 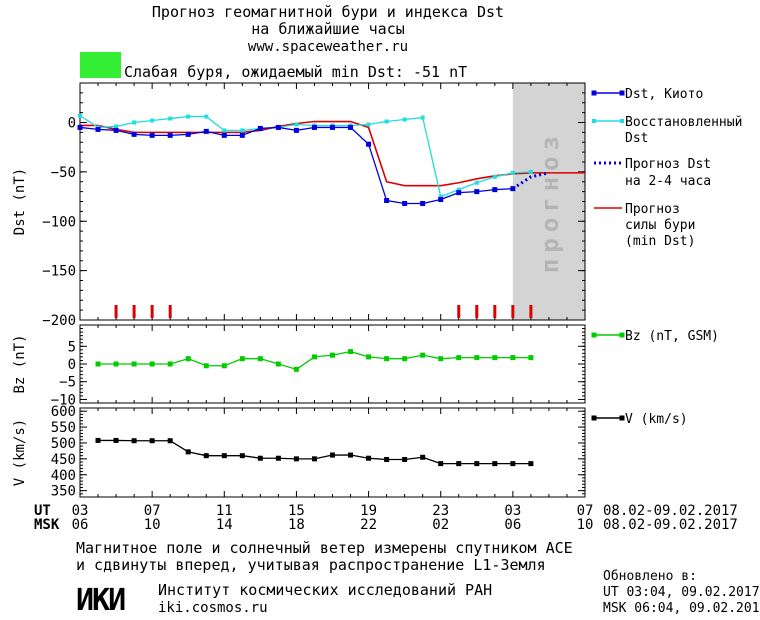 I want to click on y-tick-label: 500, so click(x=63, y=444).